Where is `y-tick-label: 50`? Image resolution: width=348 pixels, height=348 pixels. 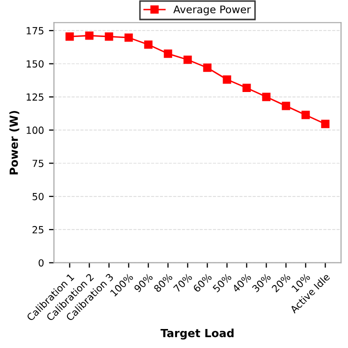 y-tick-label: 50 is located at coordinates (38, 196).